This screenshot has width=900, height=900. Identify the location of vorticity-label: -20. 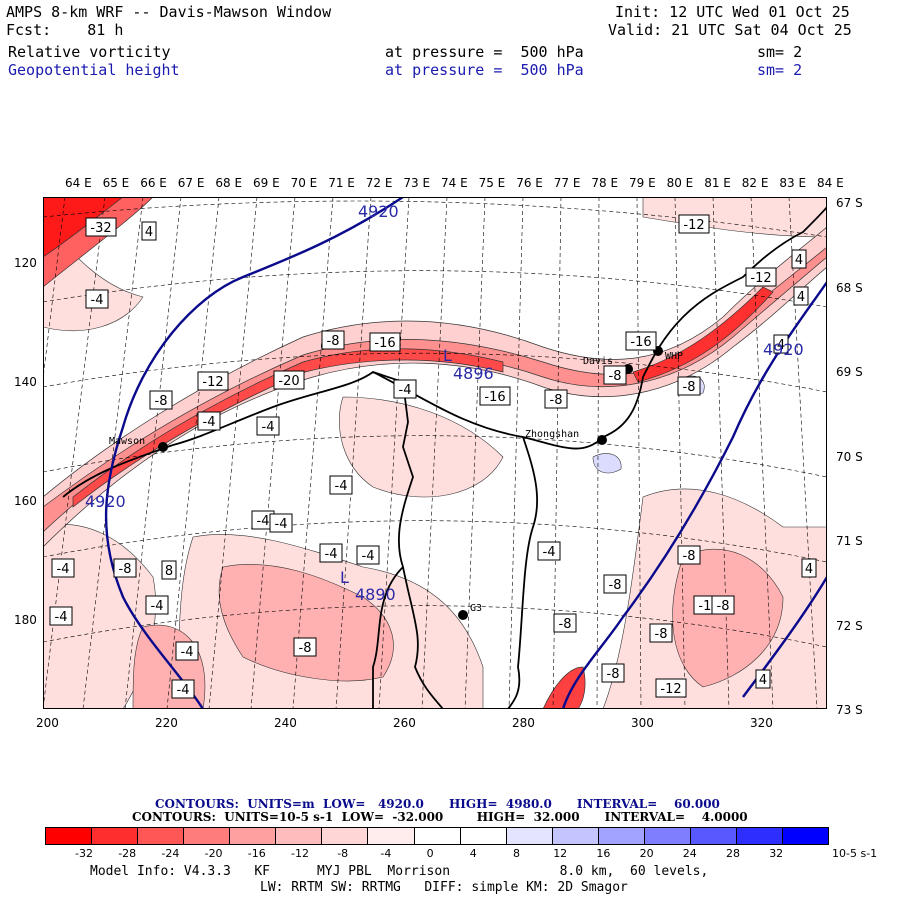
(289, 380).